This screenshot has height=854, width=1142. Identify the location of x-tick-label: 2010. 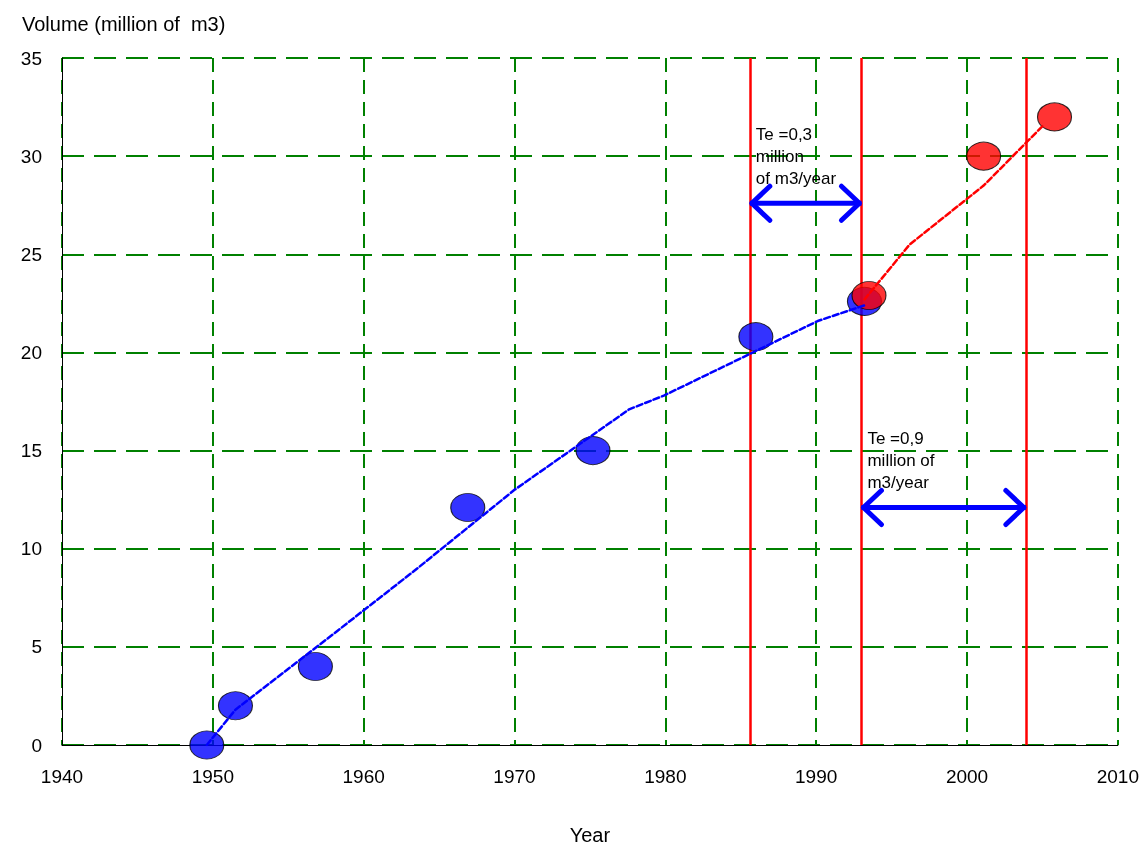
(1118, 776).